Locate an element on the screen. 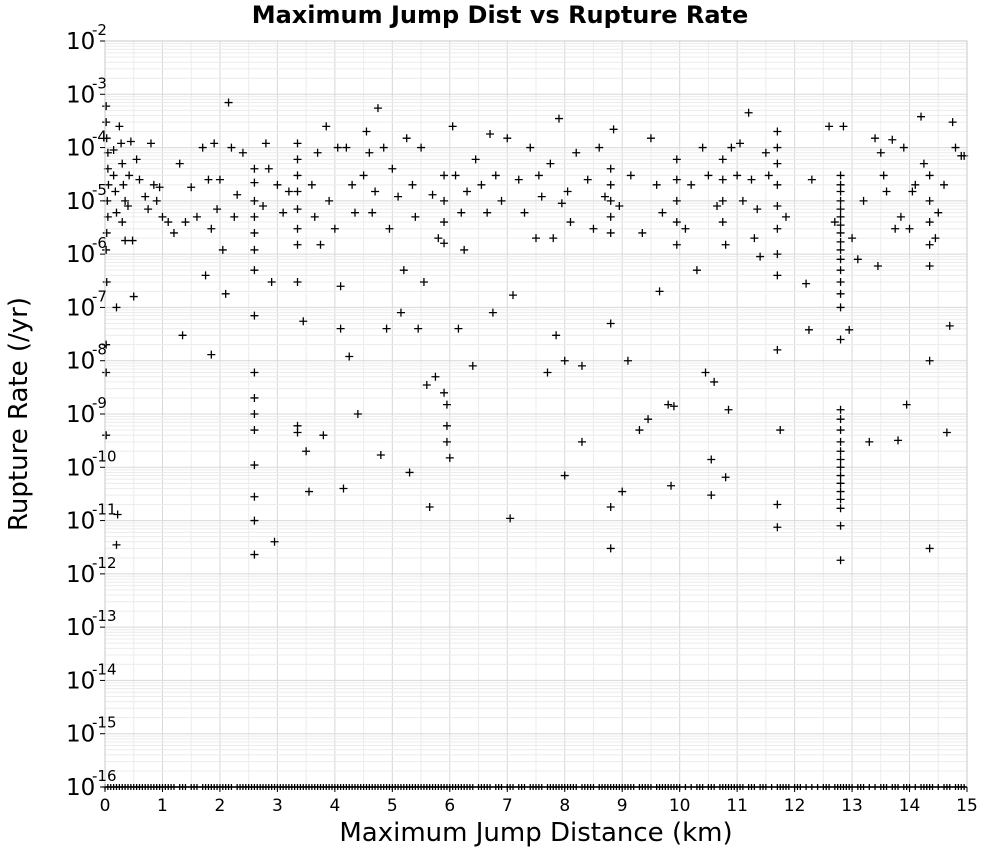  x-tick-label: 13 is located at coordinates (852, 806).